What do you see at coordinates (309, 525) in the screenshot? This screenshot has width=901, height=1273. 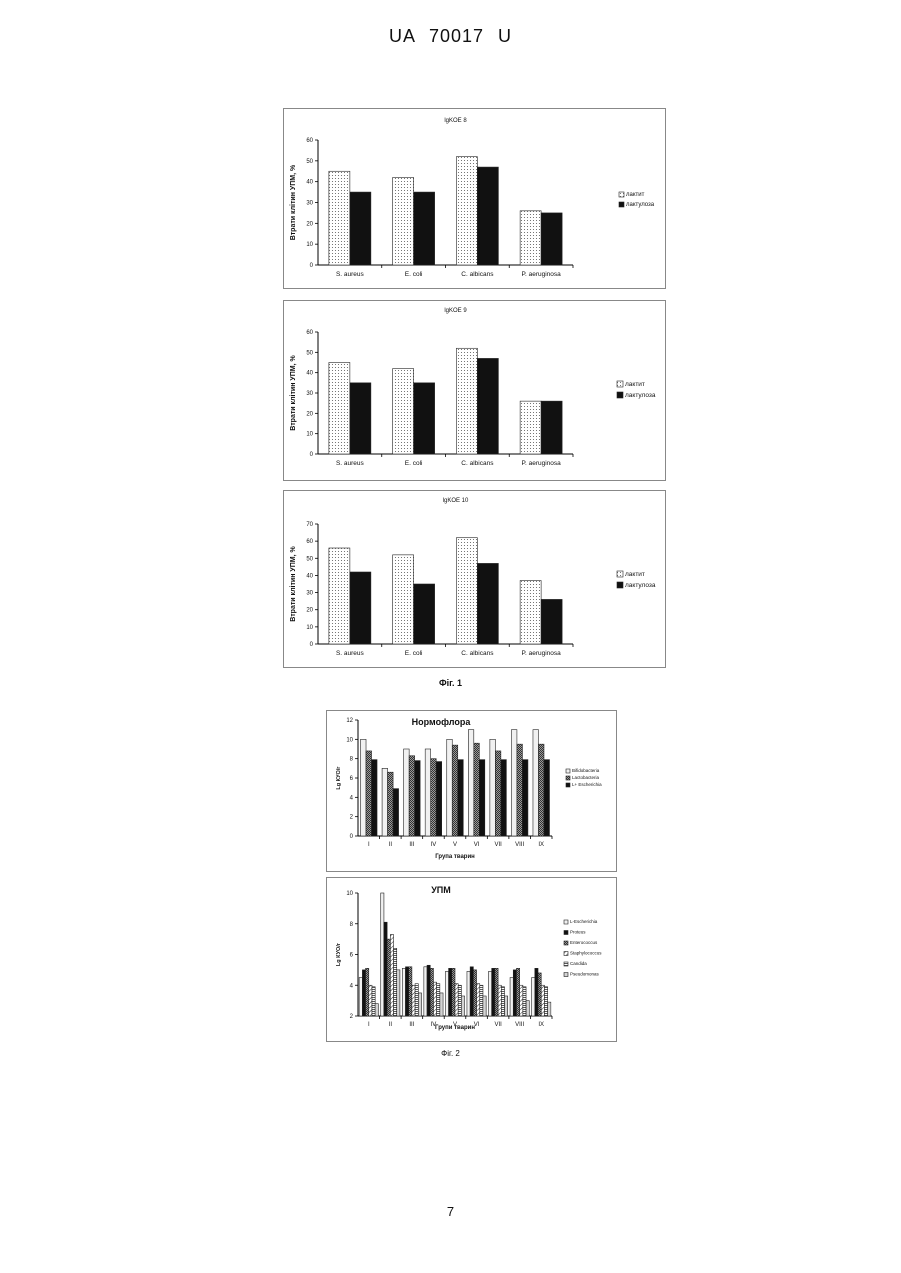 I see `y-tick-label: 70` at bounding box center [309, 525].